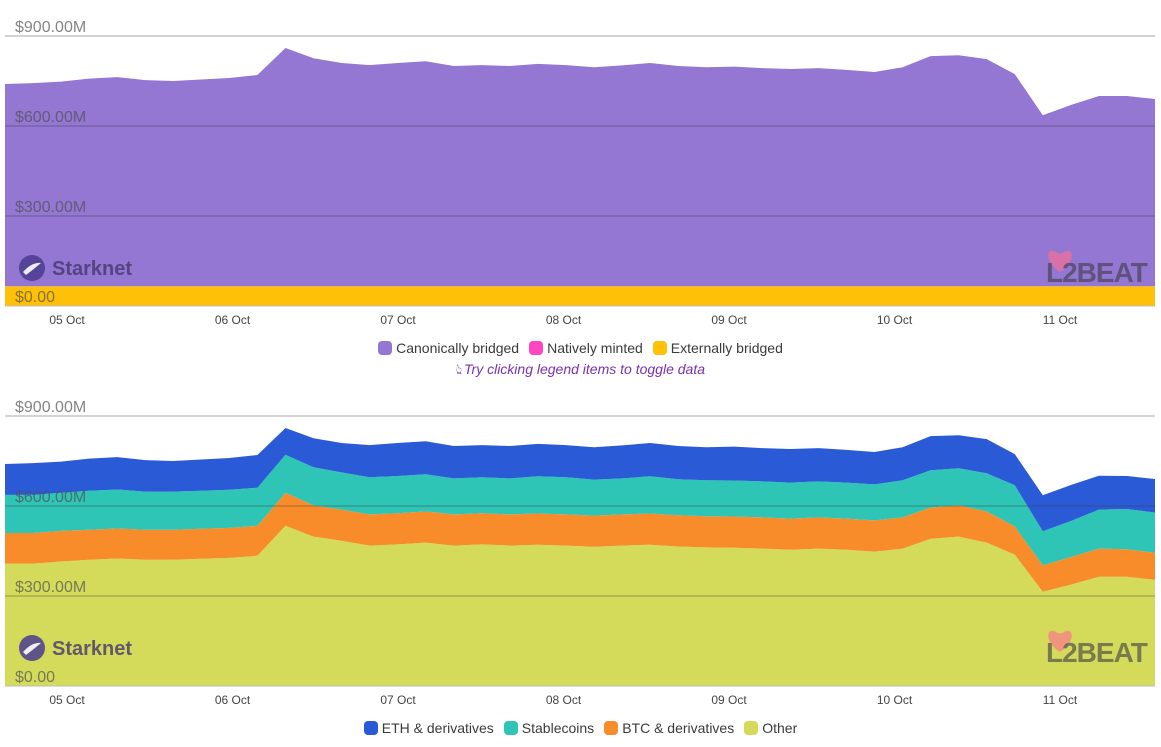 Image resolution: width=1161 pixels, height=747 pixels. Describe the element at coordinates (580, 296) in the screenshot. I see `area-series-externally-bridged` at that location.